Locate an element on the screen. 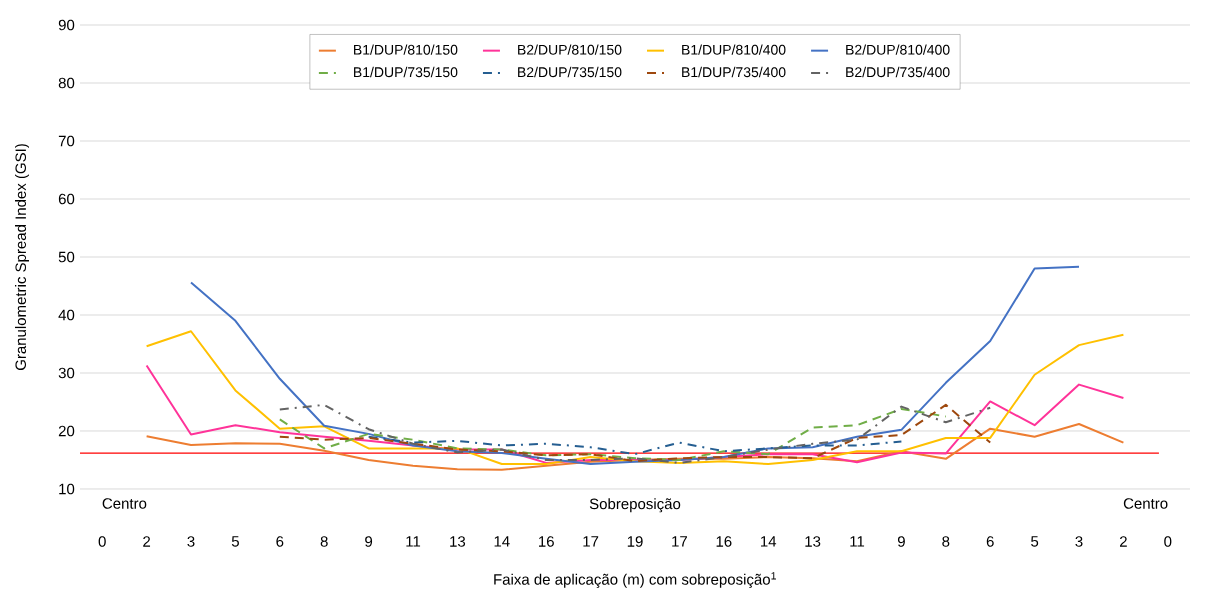  text: Sobreposição is located at coordinates (635, 505).